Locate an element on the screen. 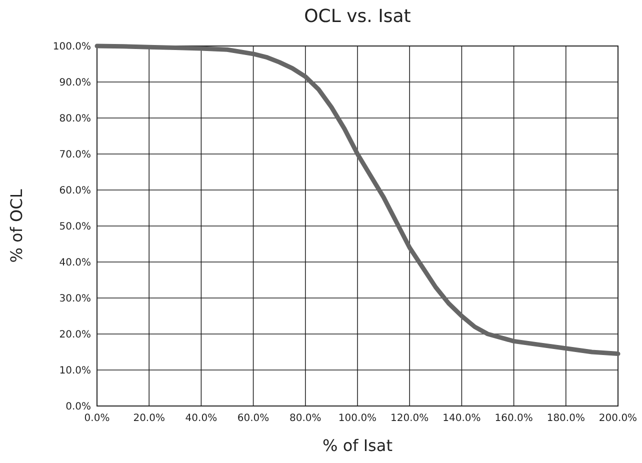 The image size is (642, 463). y-tick-label: 70.0% is located at coordinates (75, 155).